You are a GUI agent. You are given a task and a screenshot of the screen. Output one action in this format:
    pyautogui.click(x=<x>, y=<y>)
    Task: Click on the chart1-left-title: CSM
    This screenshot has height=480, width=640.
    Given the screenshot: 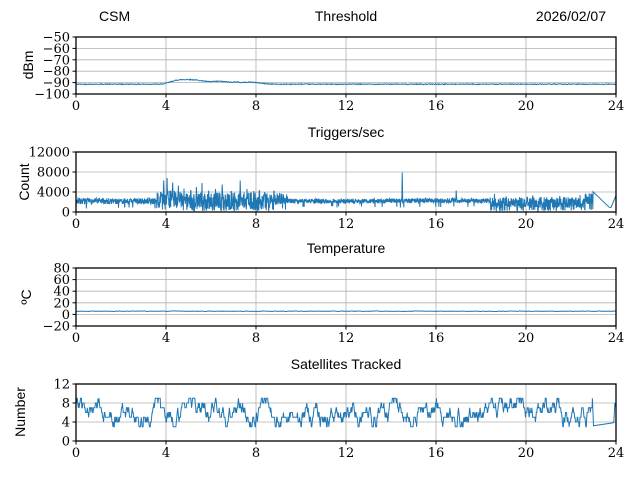 What is the action you would take?
    pyautogui.click(x=115, y=16)
    